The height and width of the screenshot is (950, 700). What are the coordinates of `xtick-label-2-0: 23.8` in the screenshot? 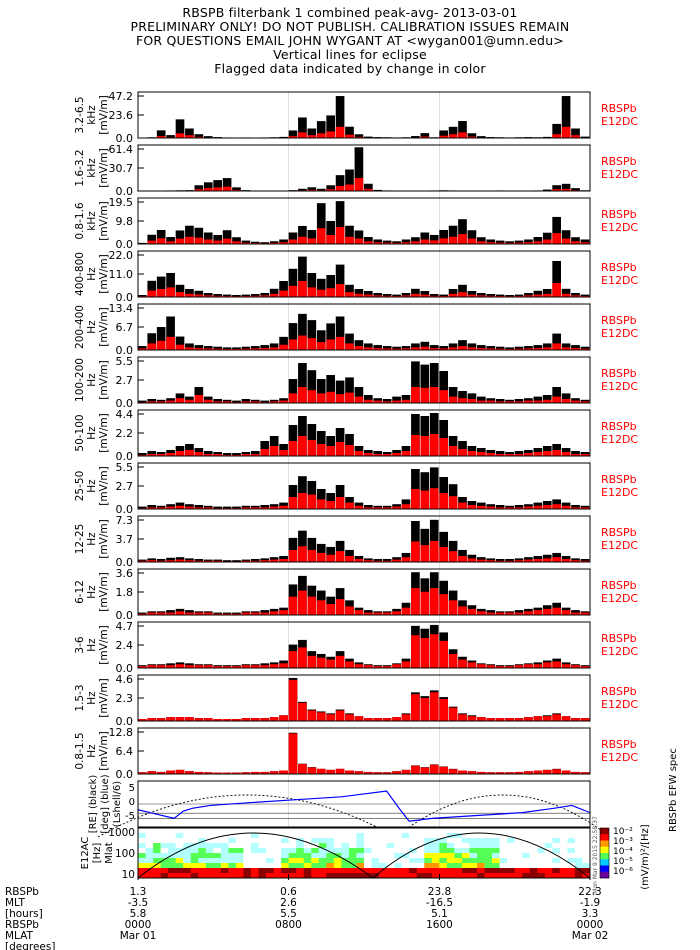 It's located at (439, 892).